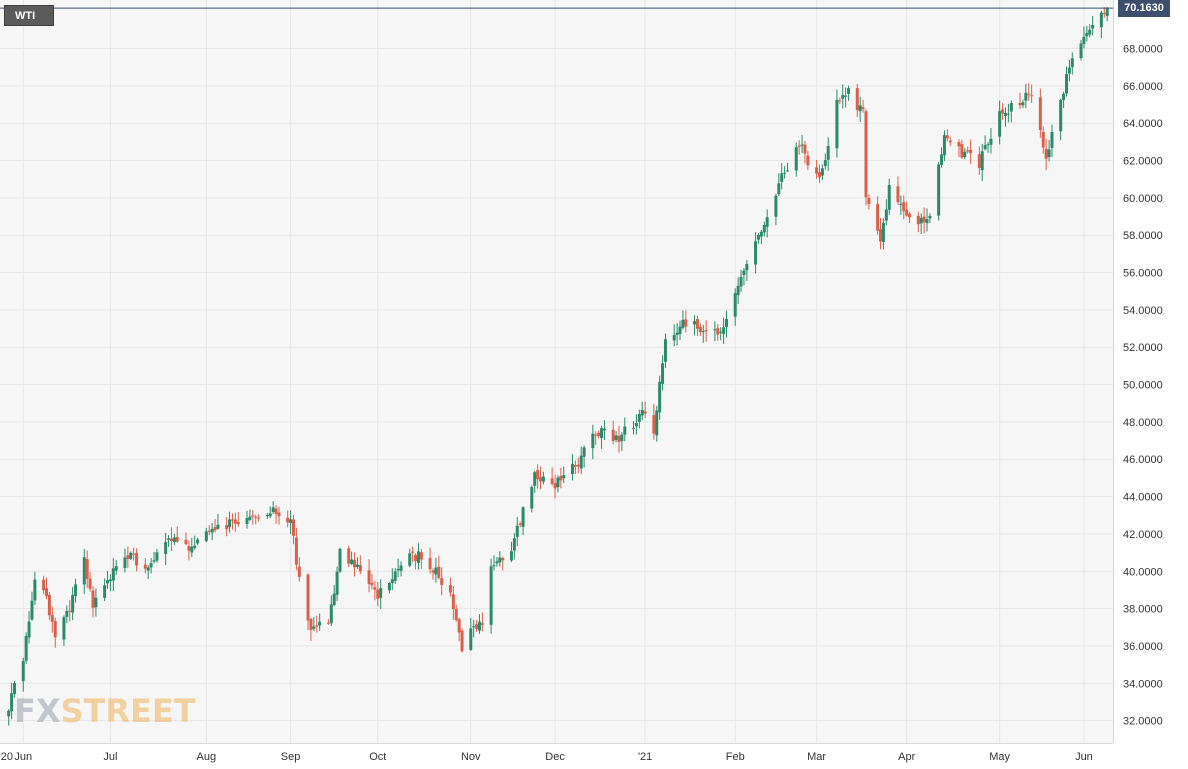 This screenshot has width=1188, height=769. I want to click on x-tick-label: Oct, so click(377, 757).